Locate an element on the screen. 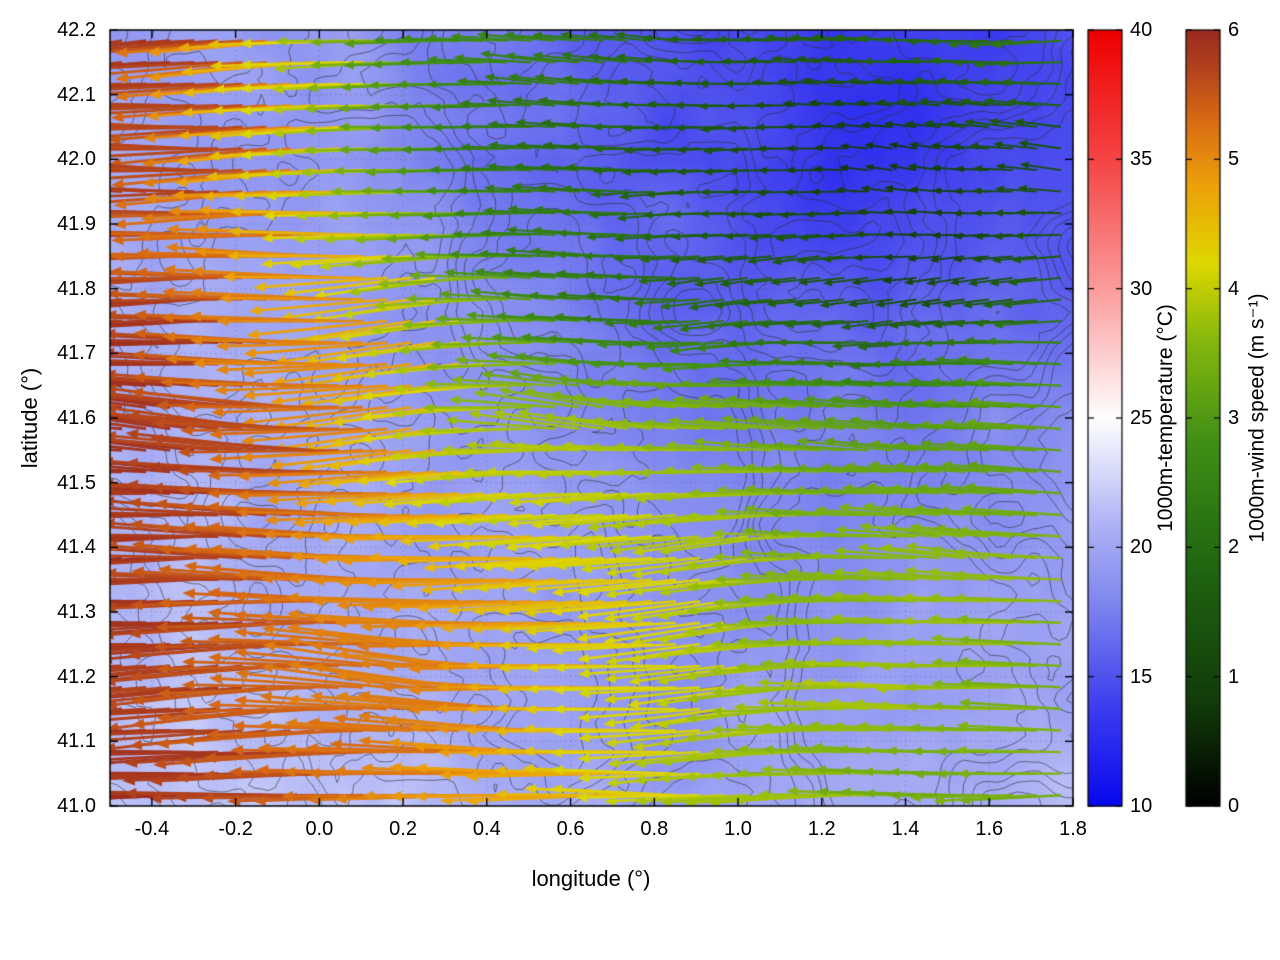 Image resolution: width=1280 pixels, height=960 pixels. x-tick-label: 0.8 is located at coordinates (654, 829).